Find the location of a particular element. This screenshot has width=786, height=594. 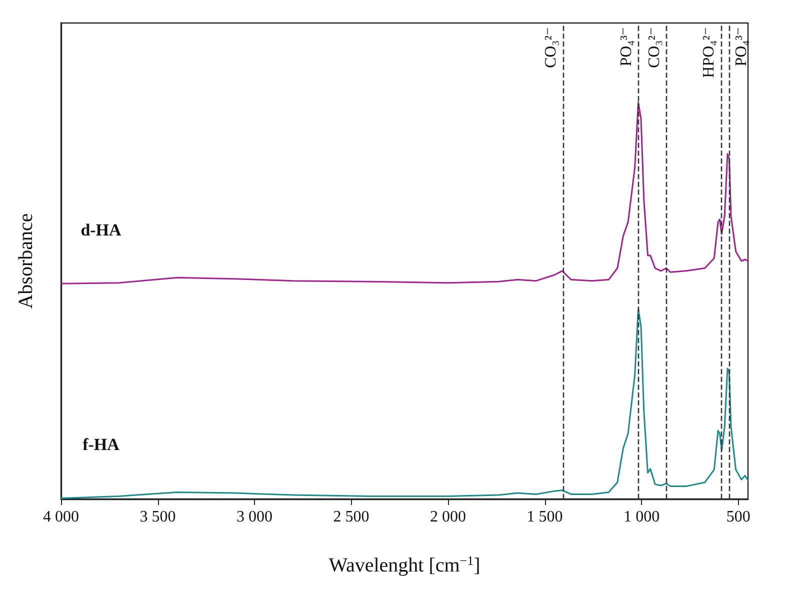

y-axis-title: Absorbance is located at coordinates (26, 261).